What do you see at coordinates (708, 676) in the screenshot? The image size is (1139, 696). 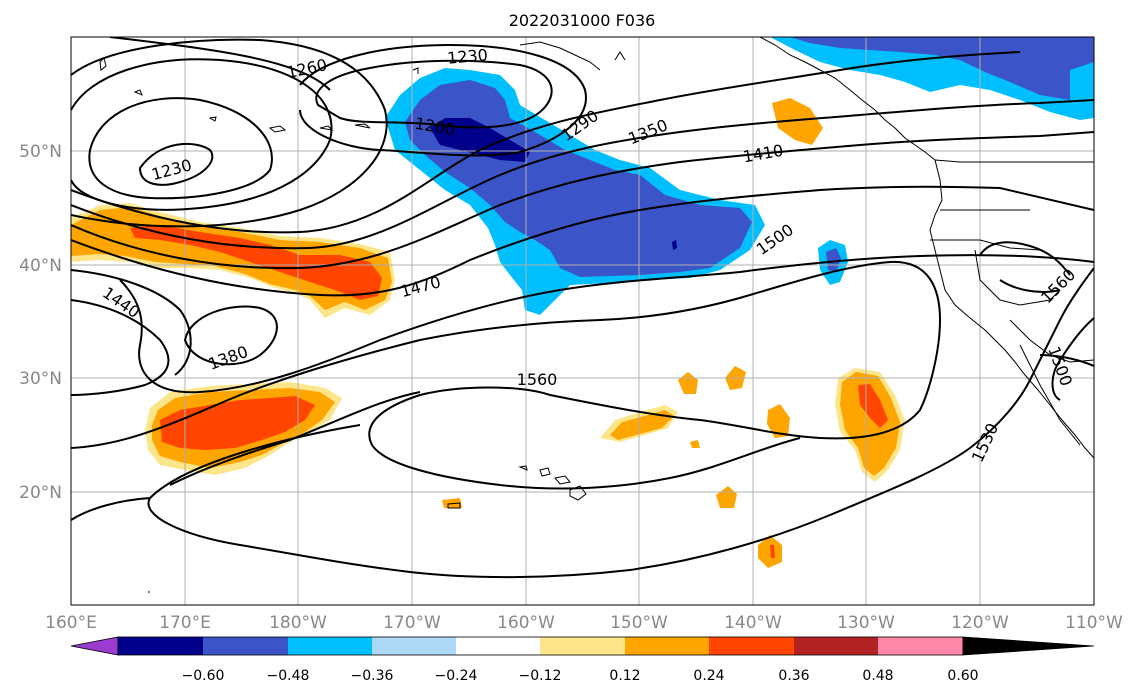 I see `colorbar-tick-label: 0.24` at bounding box center [708, 676].